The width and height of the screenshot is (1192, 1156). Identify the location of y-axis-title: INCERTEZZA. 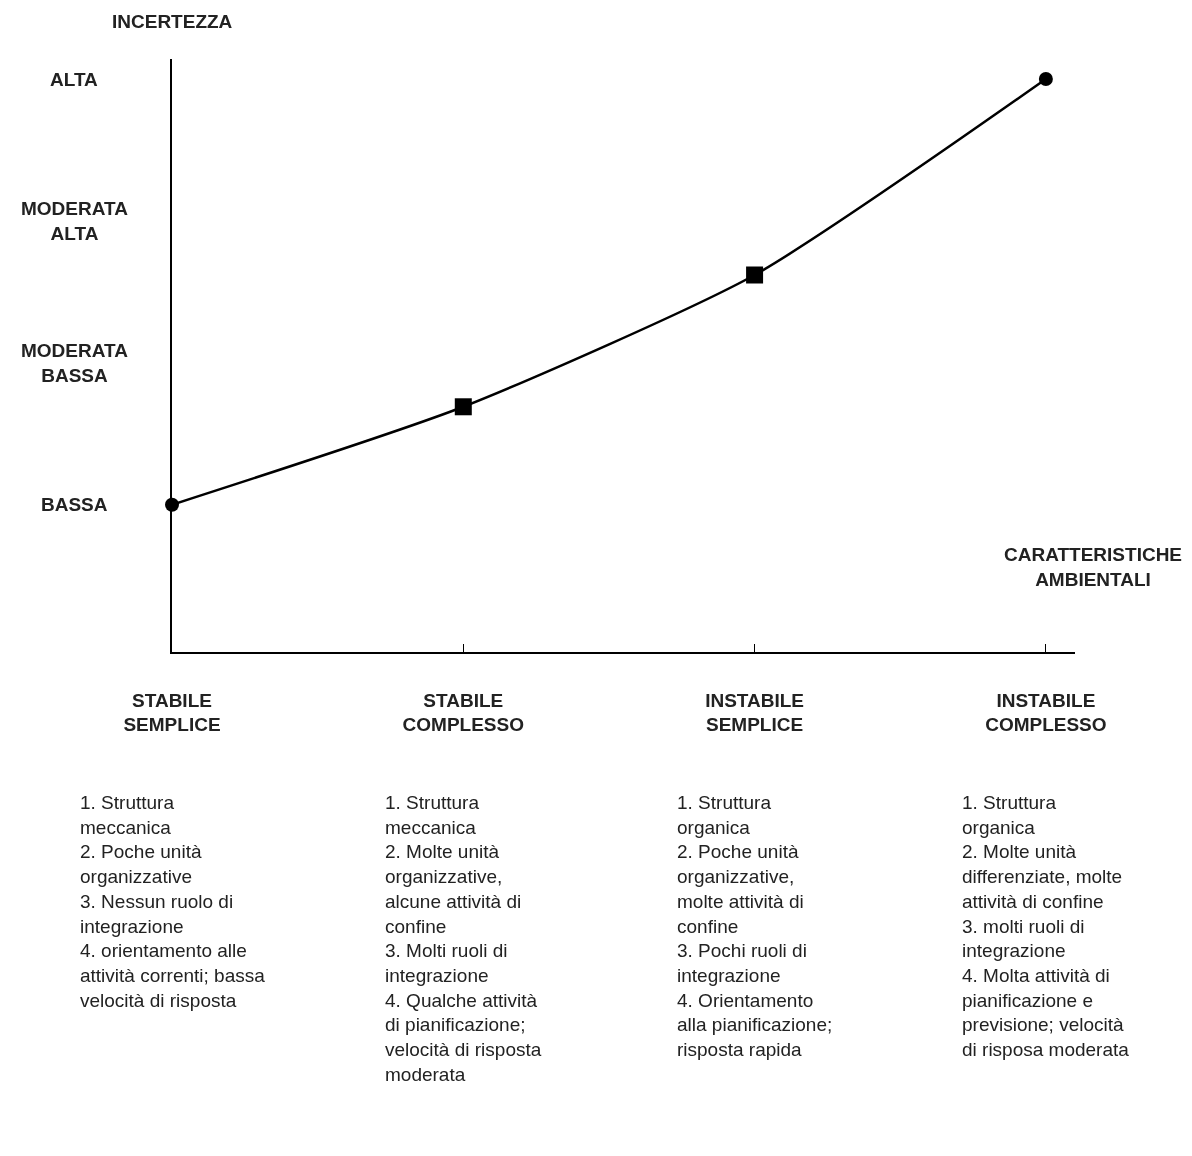
(172, 21).